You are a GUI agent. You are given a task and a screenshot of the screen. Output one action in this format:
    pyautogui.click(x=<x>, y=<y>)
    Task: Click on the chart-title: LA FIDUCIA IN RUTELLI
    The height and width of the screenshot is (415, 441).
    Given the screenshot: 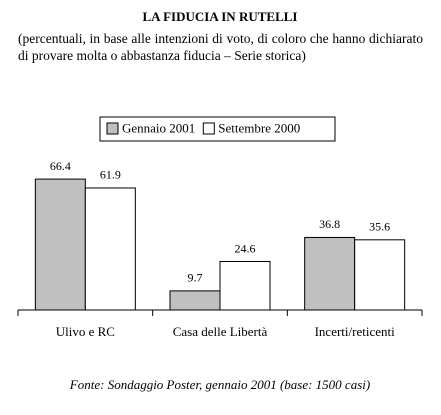 What is the action you would take?
    pyautogui.click(x=220, y=16)
    